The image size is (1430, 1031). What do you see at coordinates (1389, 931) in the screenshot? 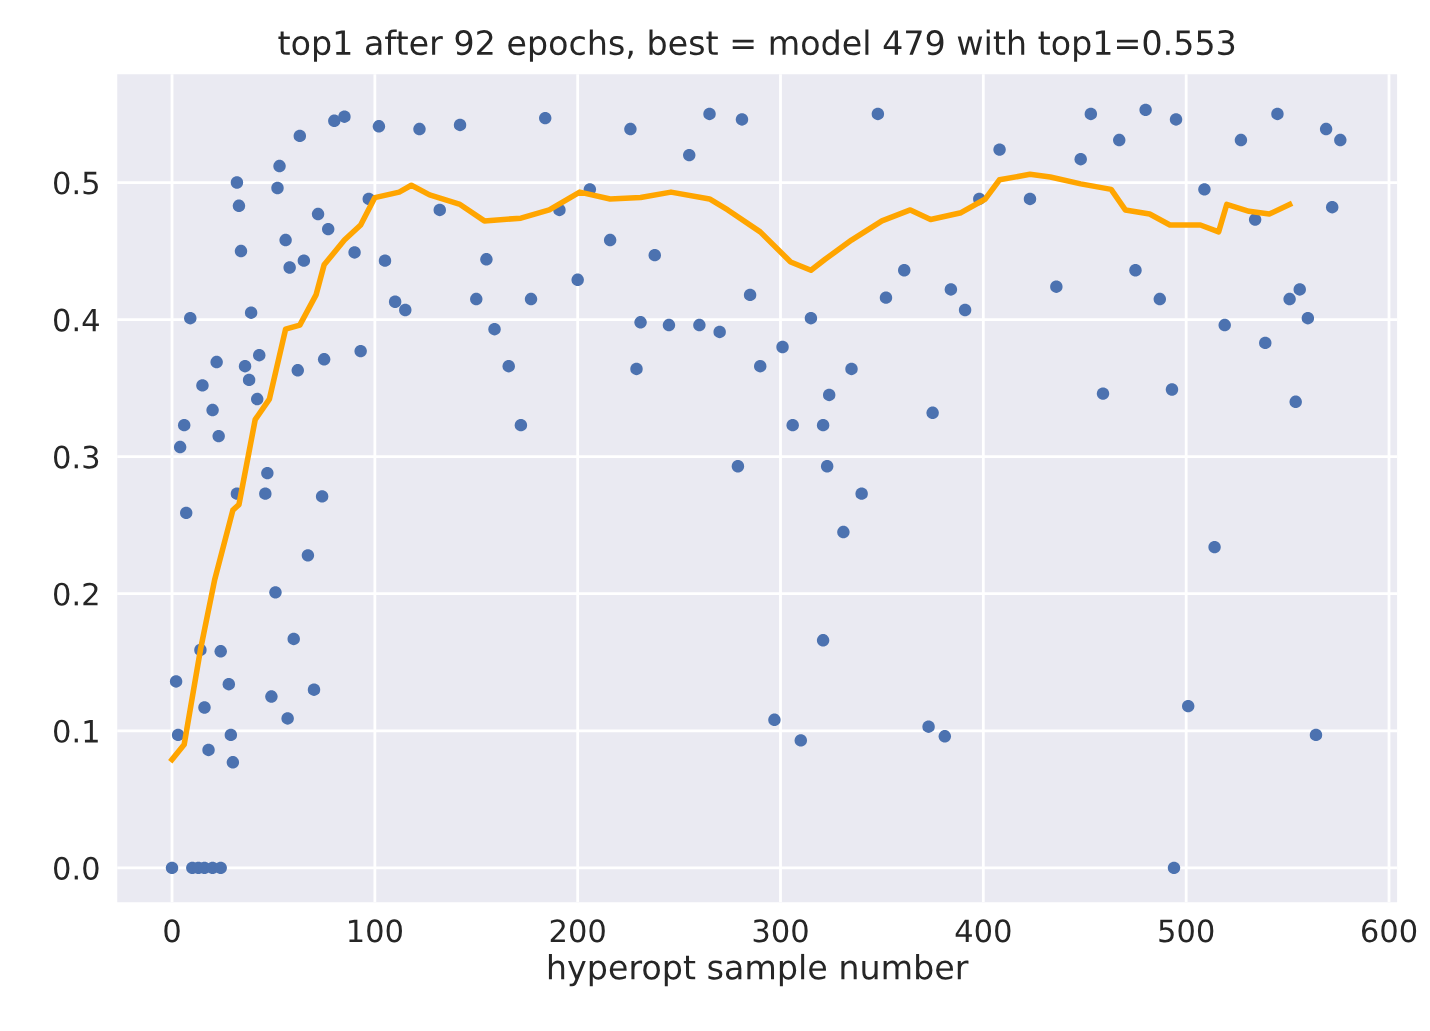
I see `x-tick-label: 600` at bounding box center [1389, 931].